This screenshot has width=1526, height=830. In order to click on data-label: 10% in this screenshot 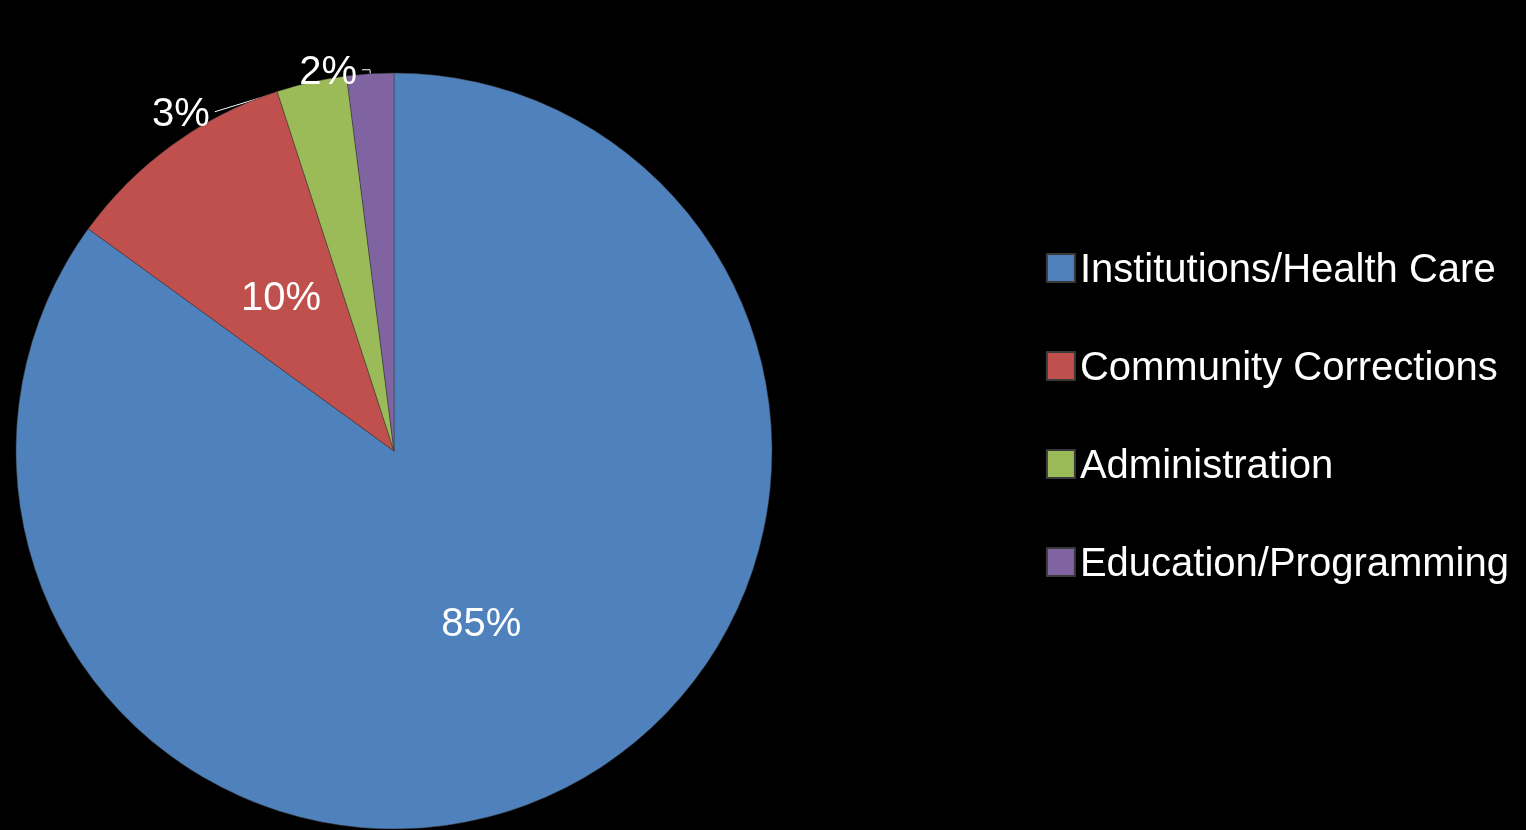, I will do `click(281, 295)`.